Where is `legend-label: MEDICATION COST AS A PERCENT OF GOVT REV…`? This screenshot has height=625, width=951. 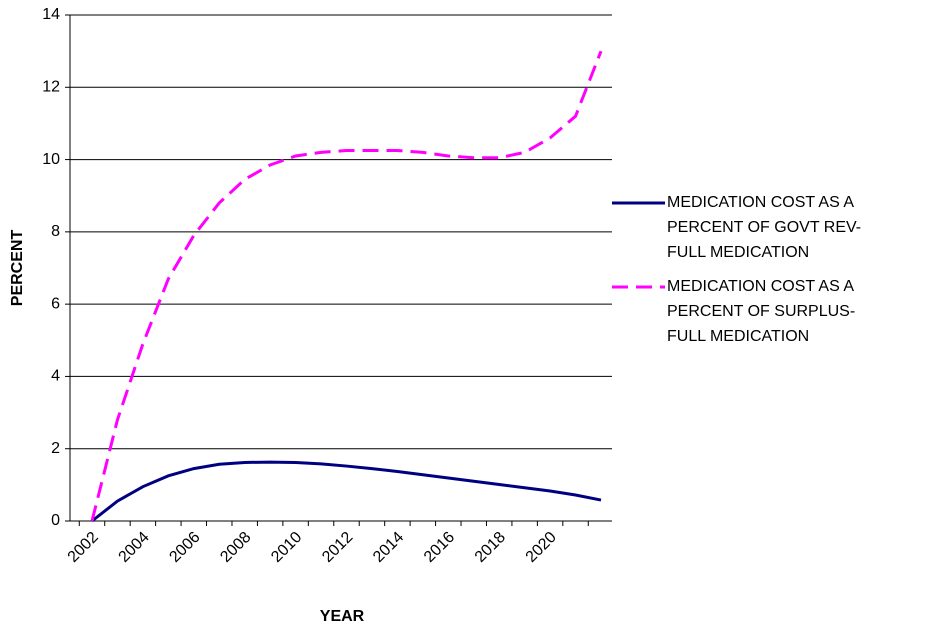 legend-label: MEDICATION COST AS A PERCENT OF GOVT REV… is located at coordinates (764, 227).